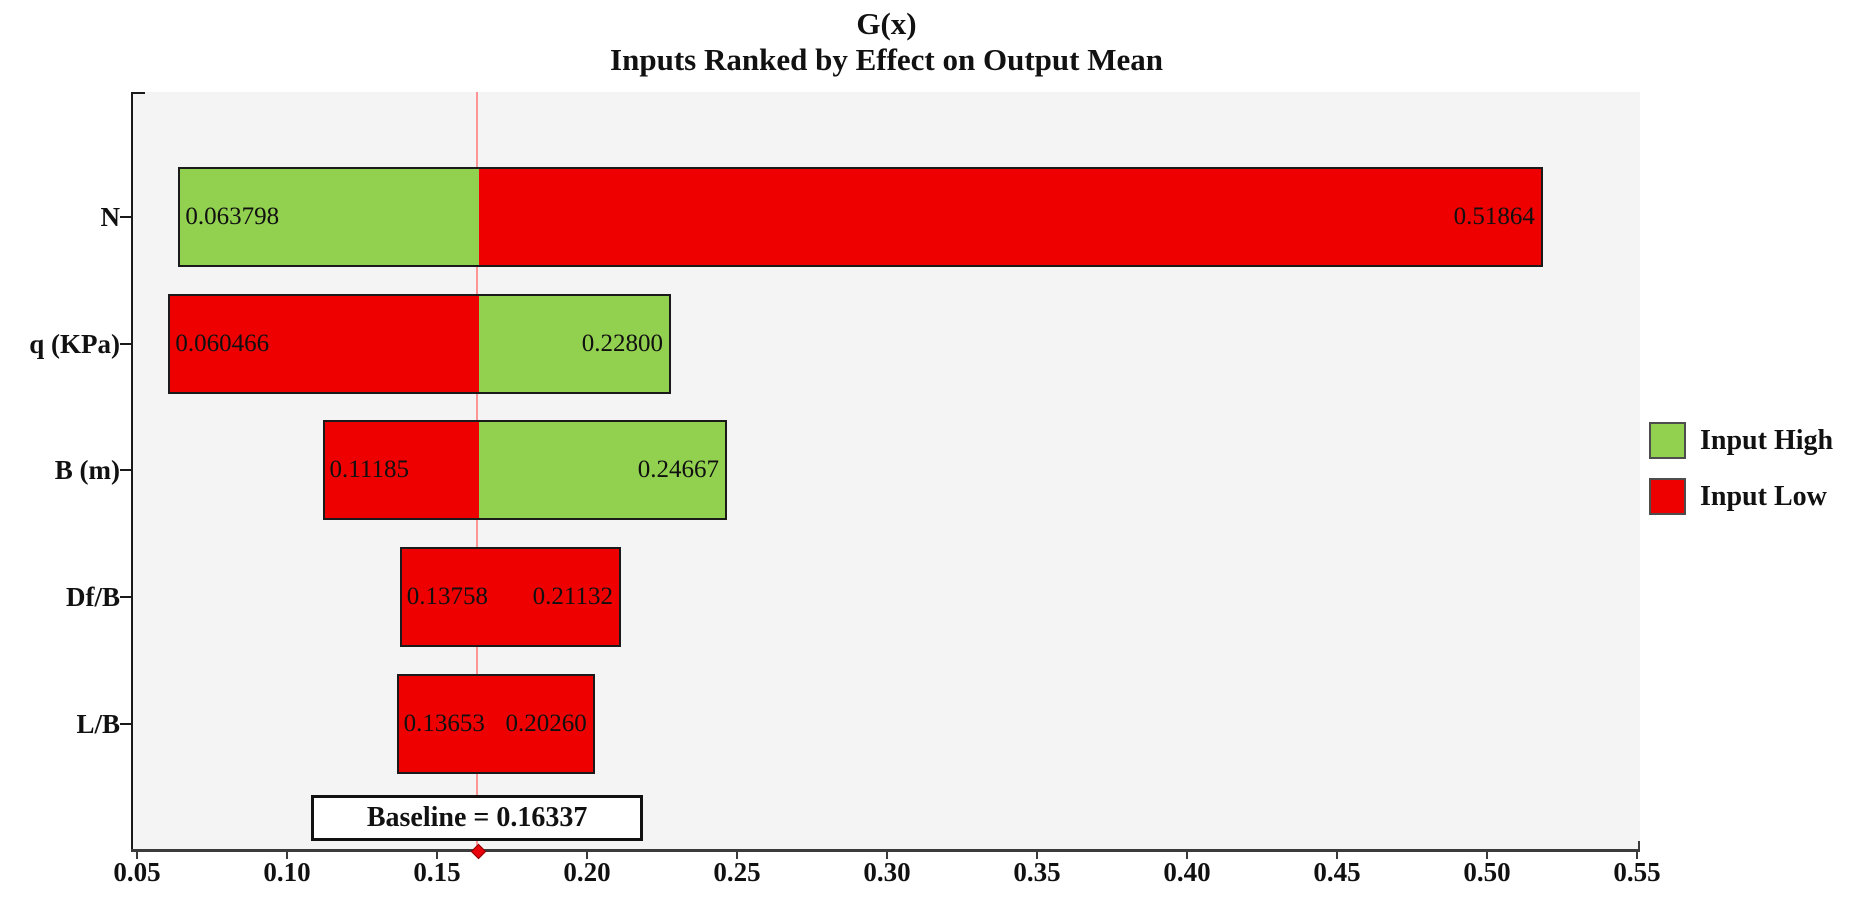  What do you see at coordinates (110, 217) in the screenshot?
I see `y-axis-label-1: N` at bounding box center [110, 217].